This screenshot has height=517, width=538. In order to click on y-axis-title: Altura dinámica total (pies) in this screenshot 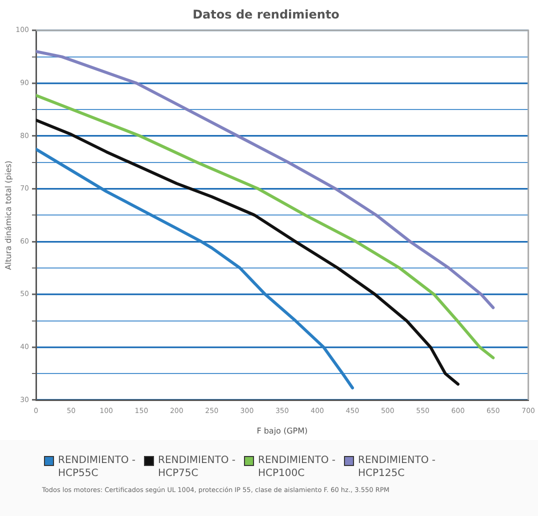, I will do `click(8, 215)`.